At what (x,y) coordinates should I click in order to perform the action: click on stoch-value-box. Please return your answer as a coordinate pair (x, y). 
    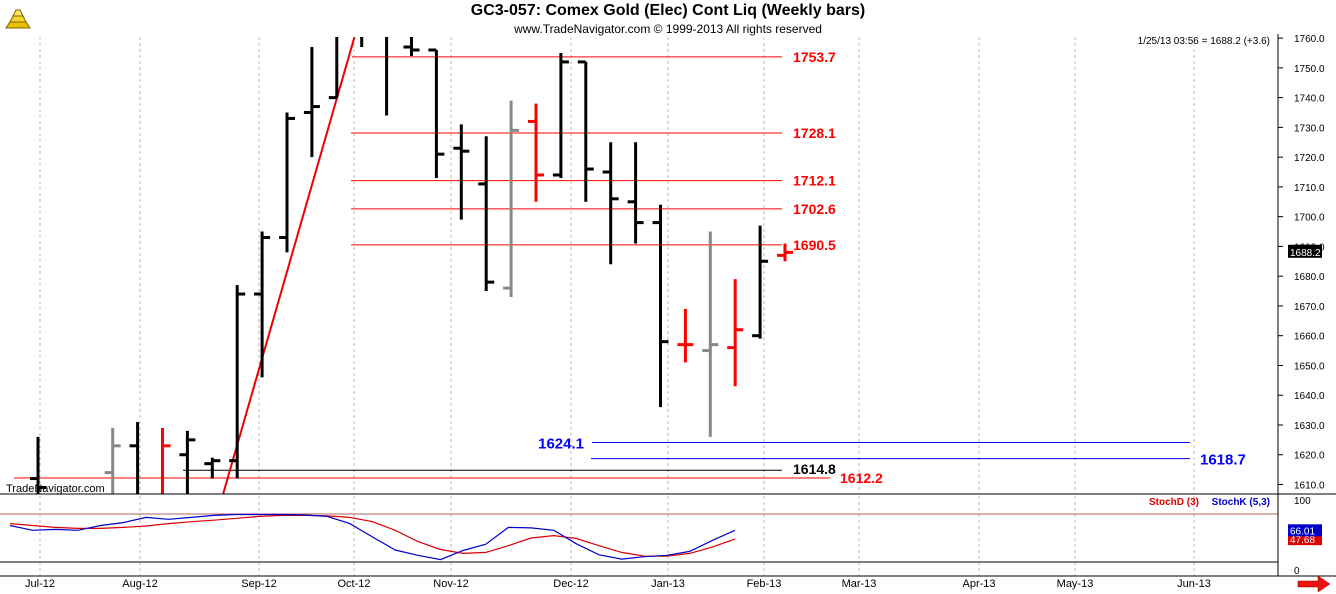
    Looking at the image, I should click on (1305, 530).